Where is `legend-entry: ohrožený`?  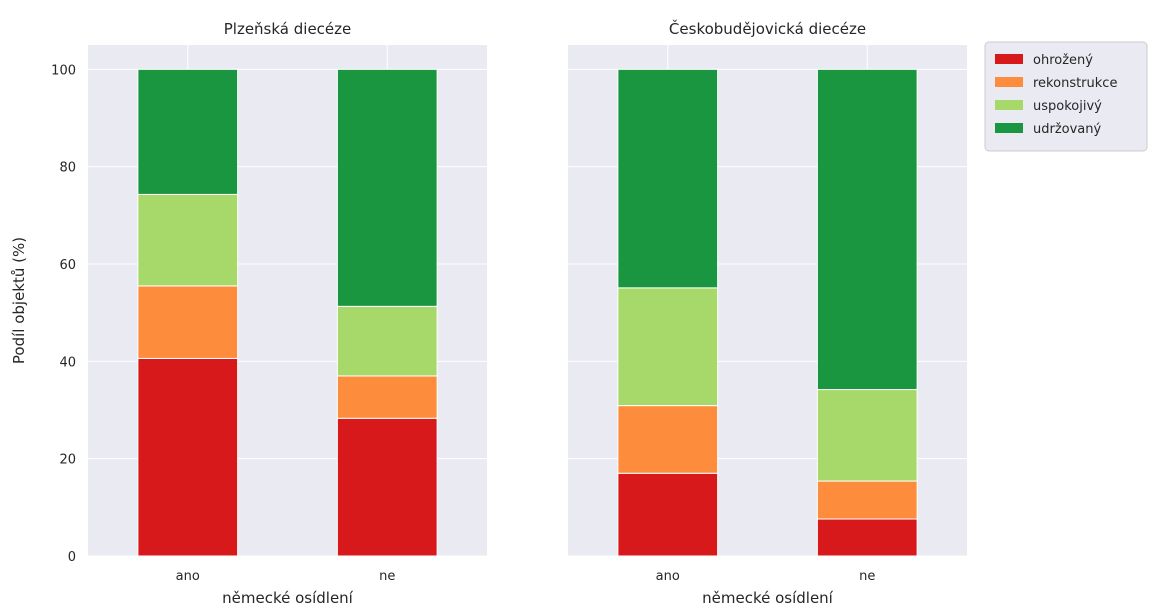
legend-entry: ohrožený is located at coordinates (1063, 60).